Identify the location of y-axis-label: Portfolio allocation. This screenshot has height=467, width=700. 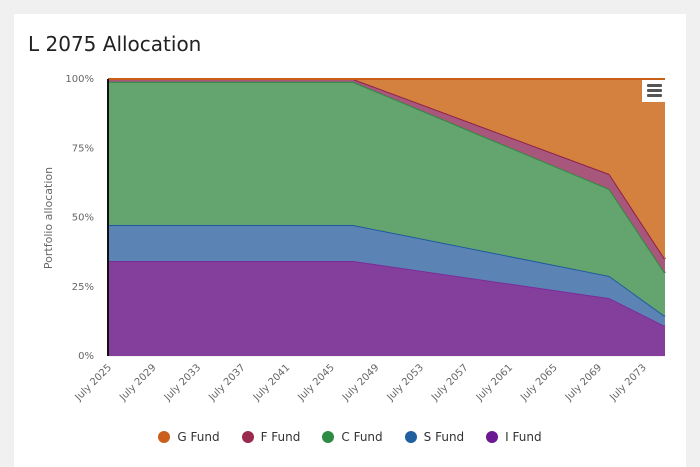
(48, 218).